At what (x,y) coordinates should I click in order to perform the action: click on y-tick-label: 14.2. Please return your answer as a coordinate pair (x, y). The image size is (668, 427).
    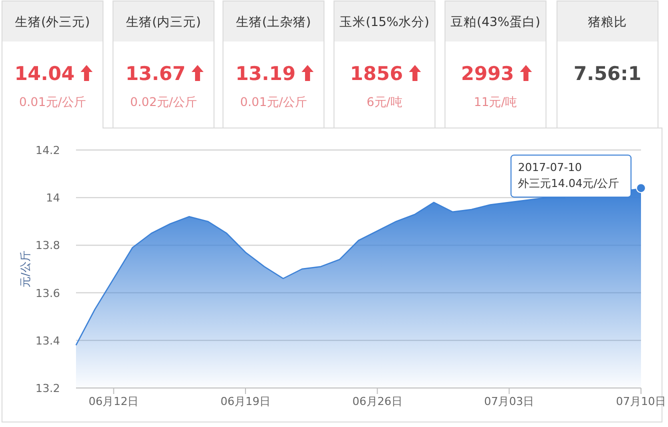
    Looking at the image, I should click on (48, 150).